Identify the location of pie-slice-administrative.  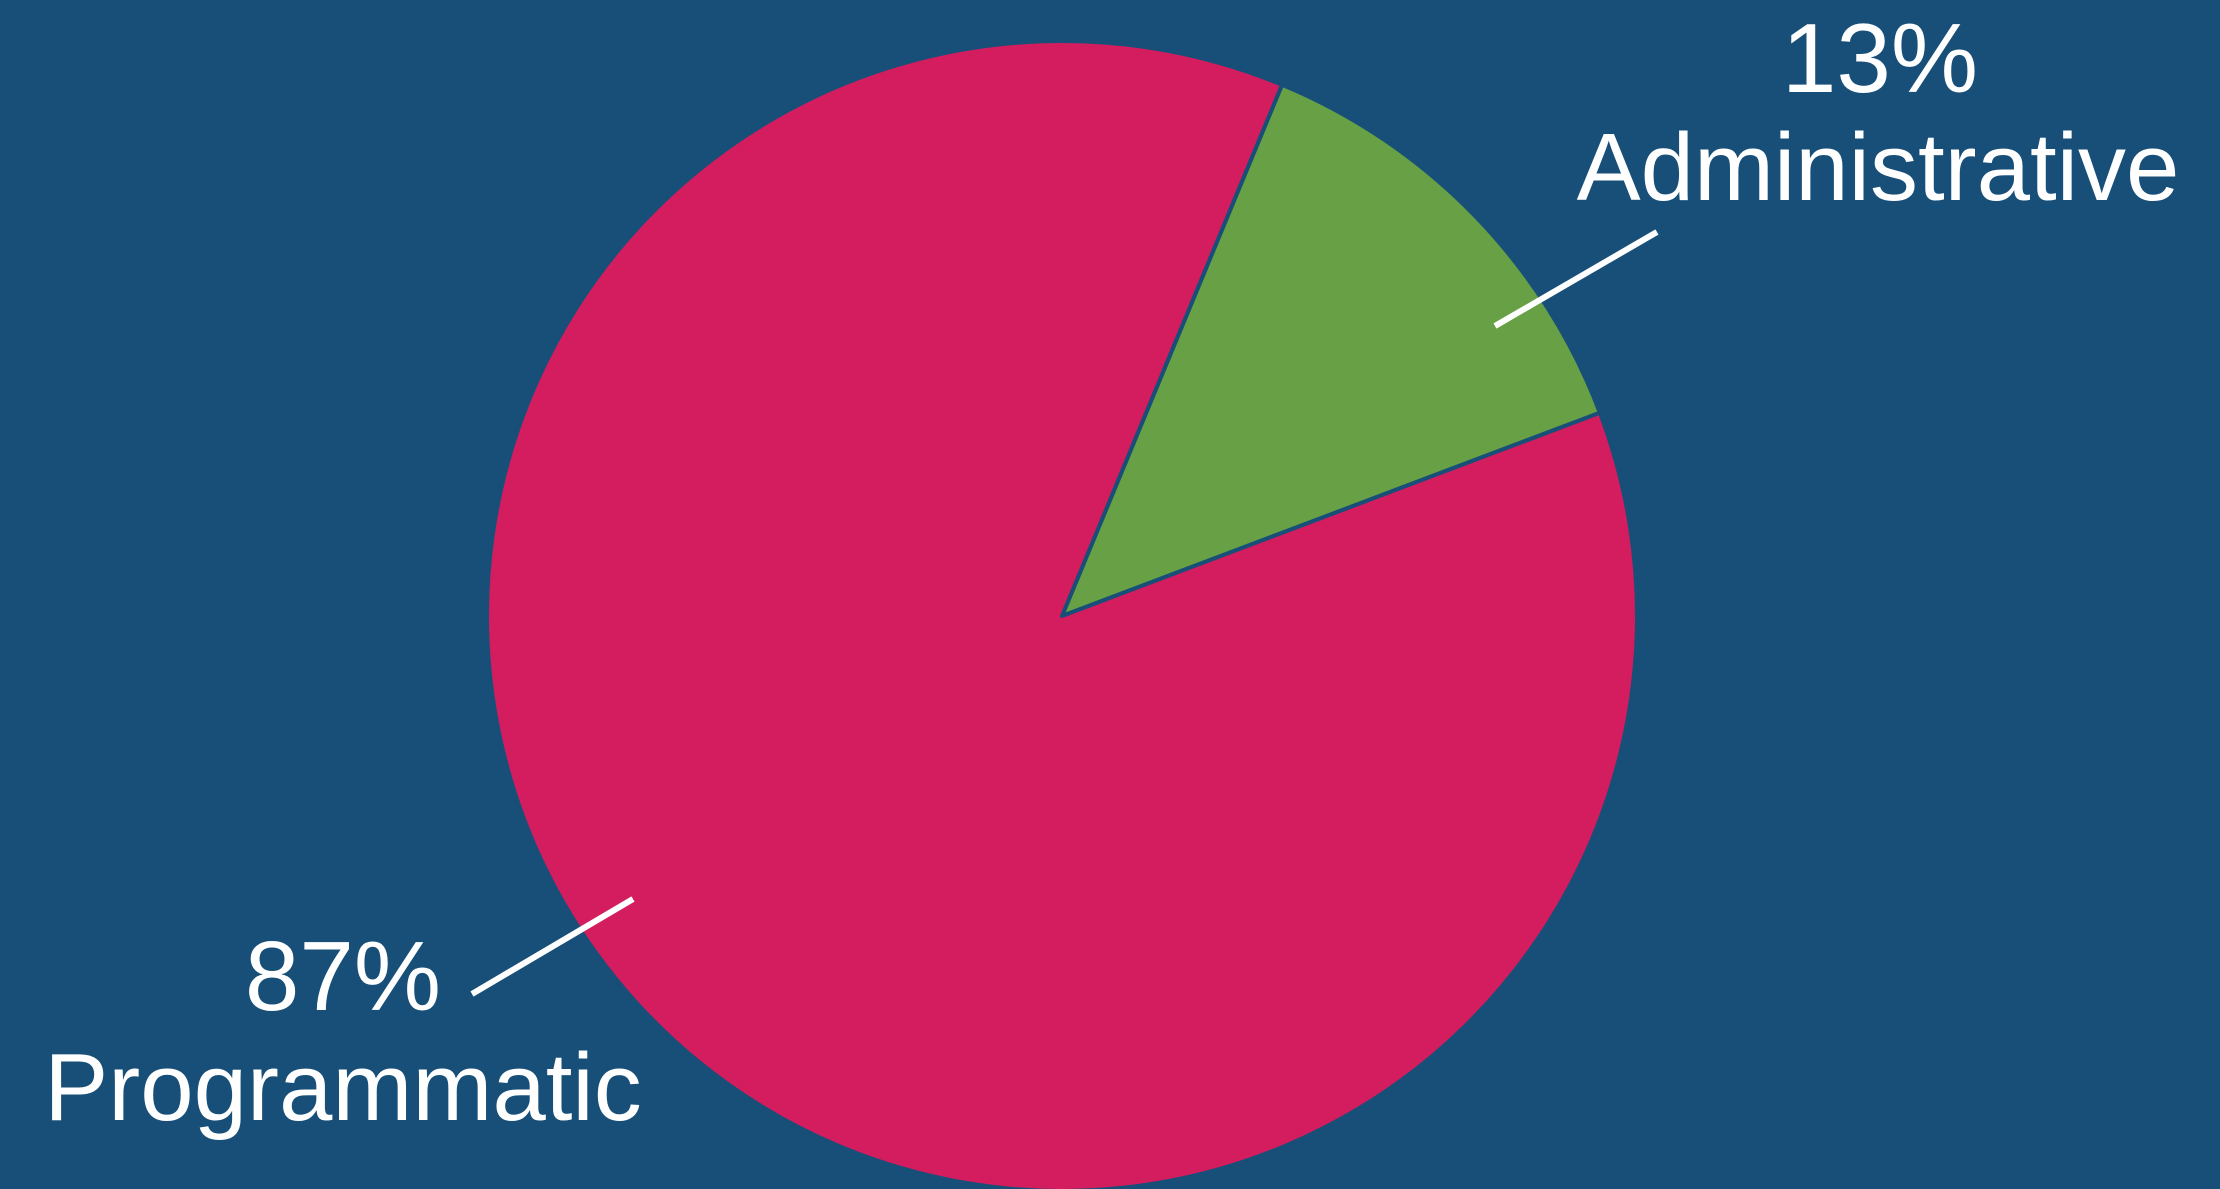
(1331, 350).